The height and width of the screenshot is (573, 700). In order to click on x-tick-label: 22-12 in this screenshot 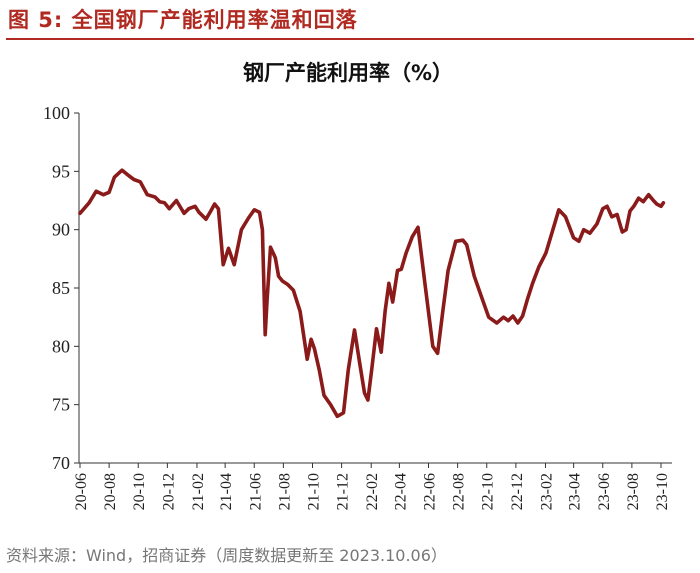, I will do `click(517, 491)`.